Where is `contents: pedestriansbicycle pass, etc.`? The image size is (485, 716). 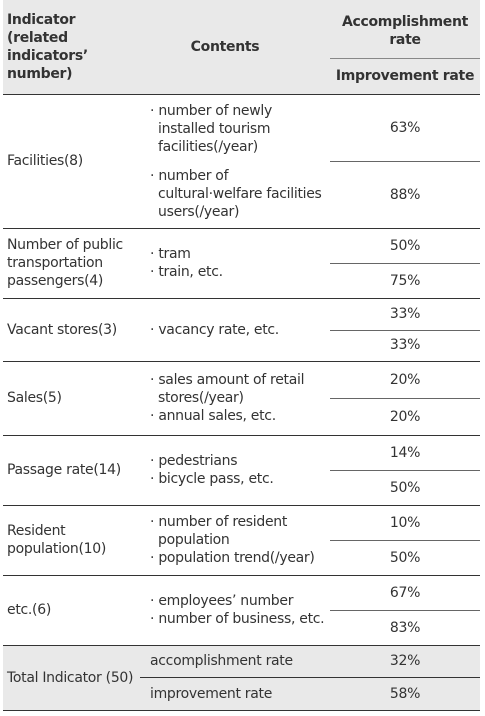 contents: pedestriansbicycle pass, etc. is located at coordinates (238, 470).